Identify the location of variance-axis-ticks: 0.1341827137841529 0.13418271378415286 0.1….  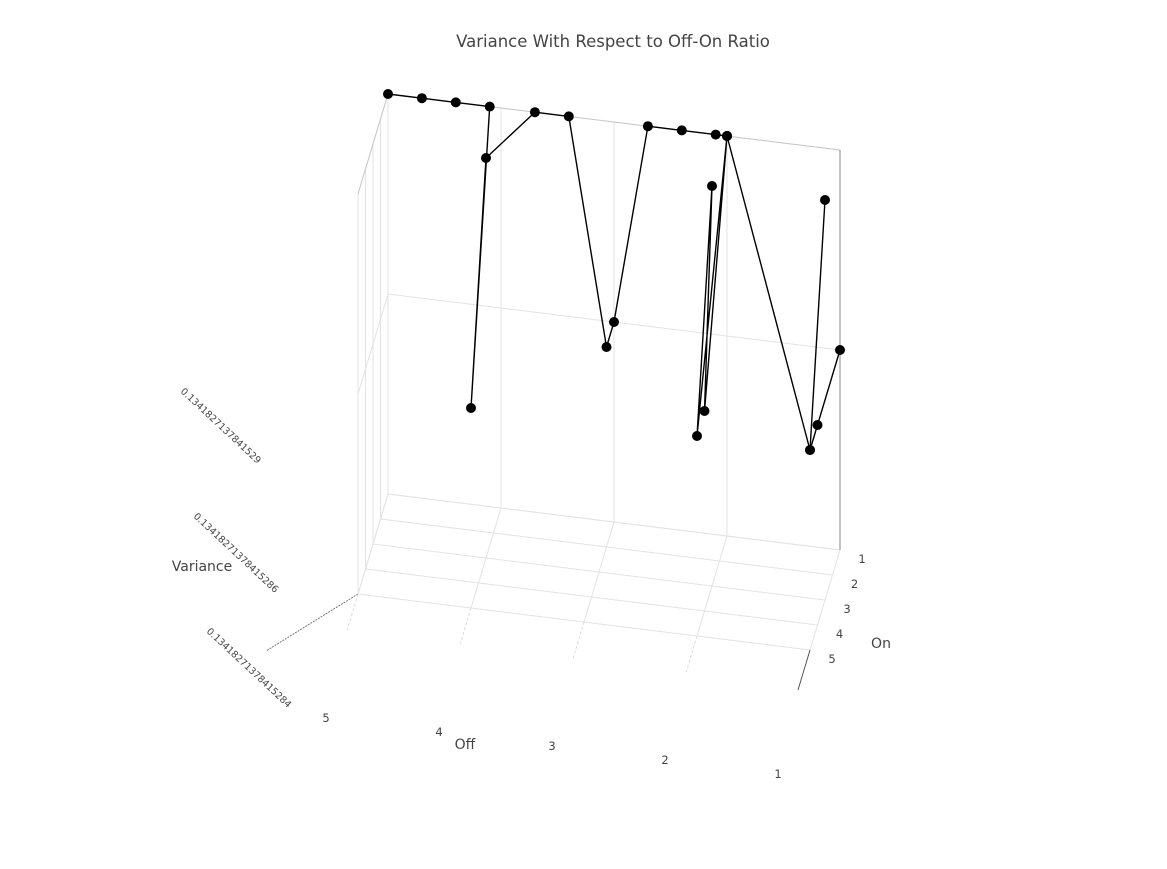
(235, 548).